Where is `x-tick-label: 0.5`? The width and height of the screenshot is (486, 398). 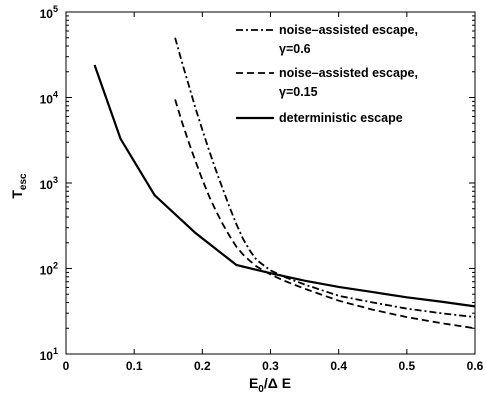 x-tick-label: 0.5 is located at coordinates (406, 366).